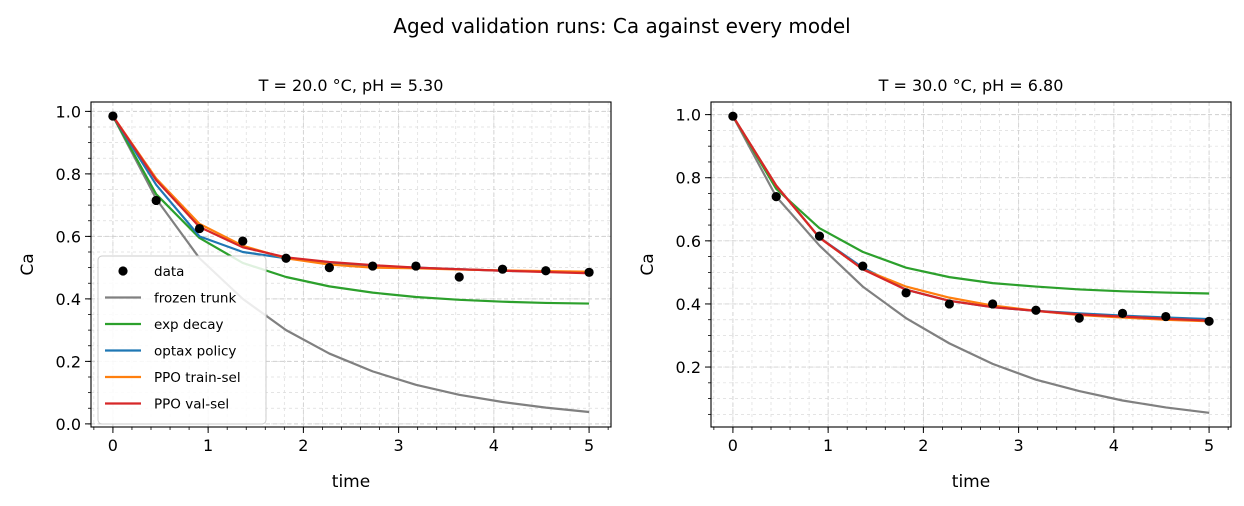 Image resolution: width=1244 pixels, height=506 pixels. Describe the element at coordinates (971, 85) in the screenshot. I see `panel-title: T = 30.0 °C, pH = 6.80` at that location.